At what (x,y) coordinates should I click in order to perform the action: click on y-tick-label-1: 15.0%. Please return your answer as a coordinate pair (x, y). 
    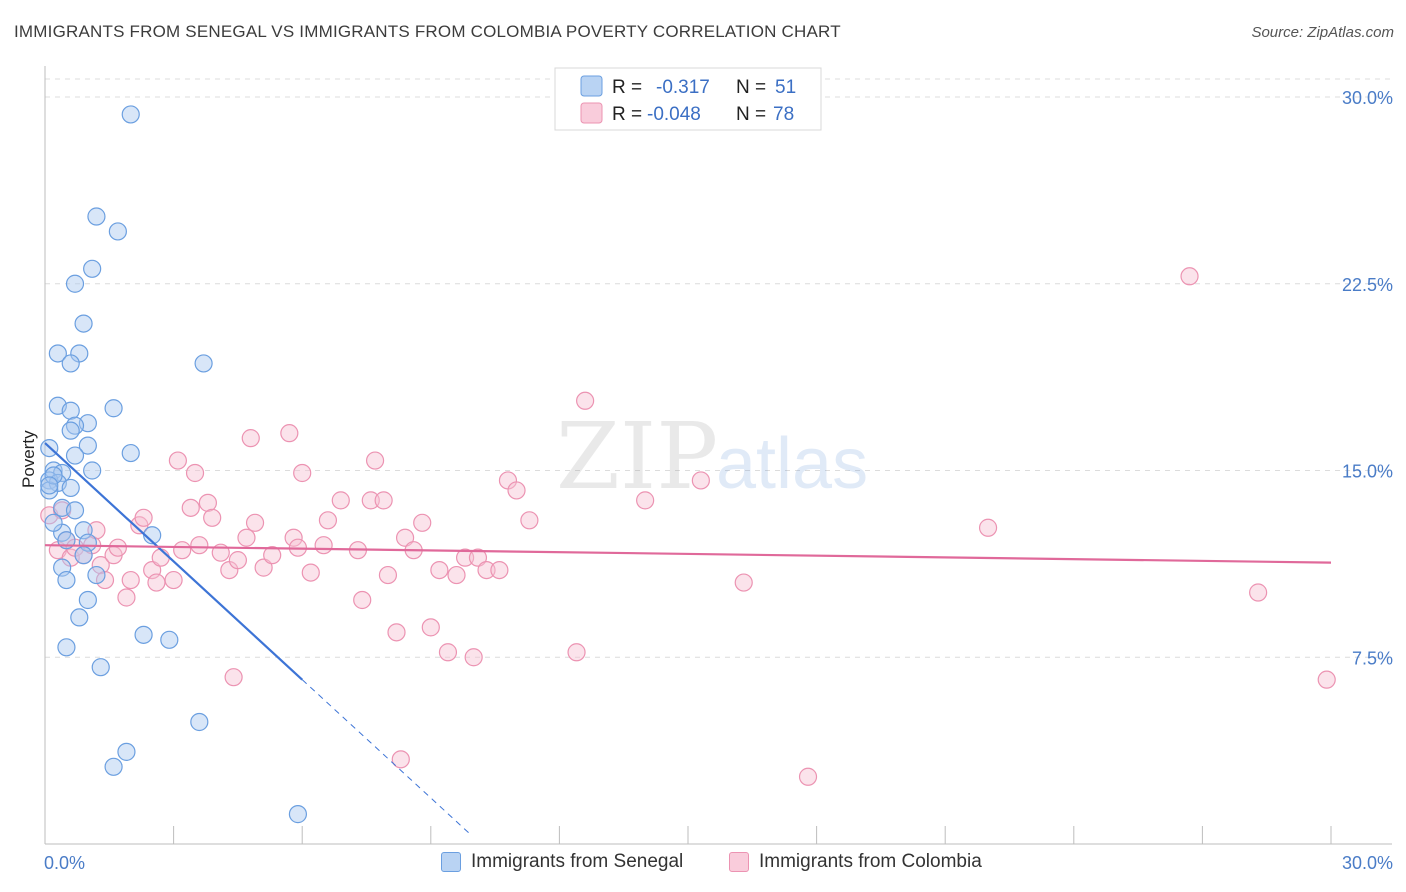
    Looking at the image, I should click on (1367, 472).